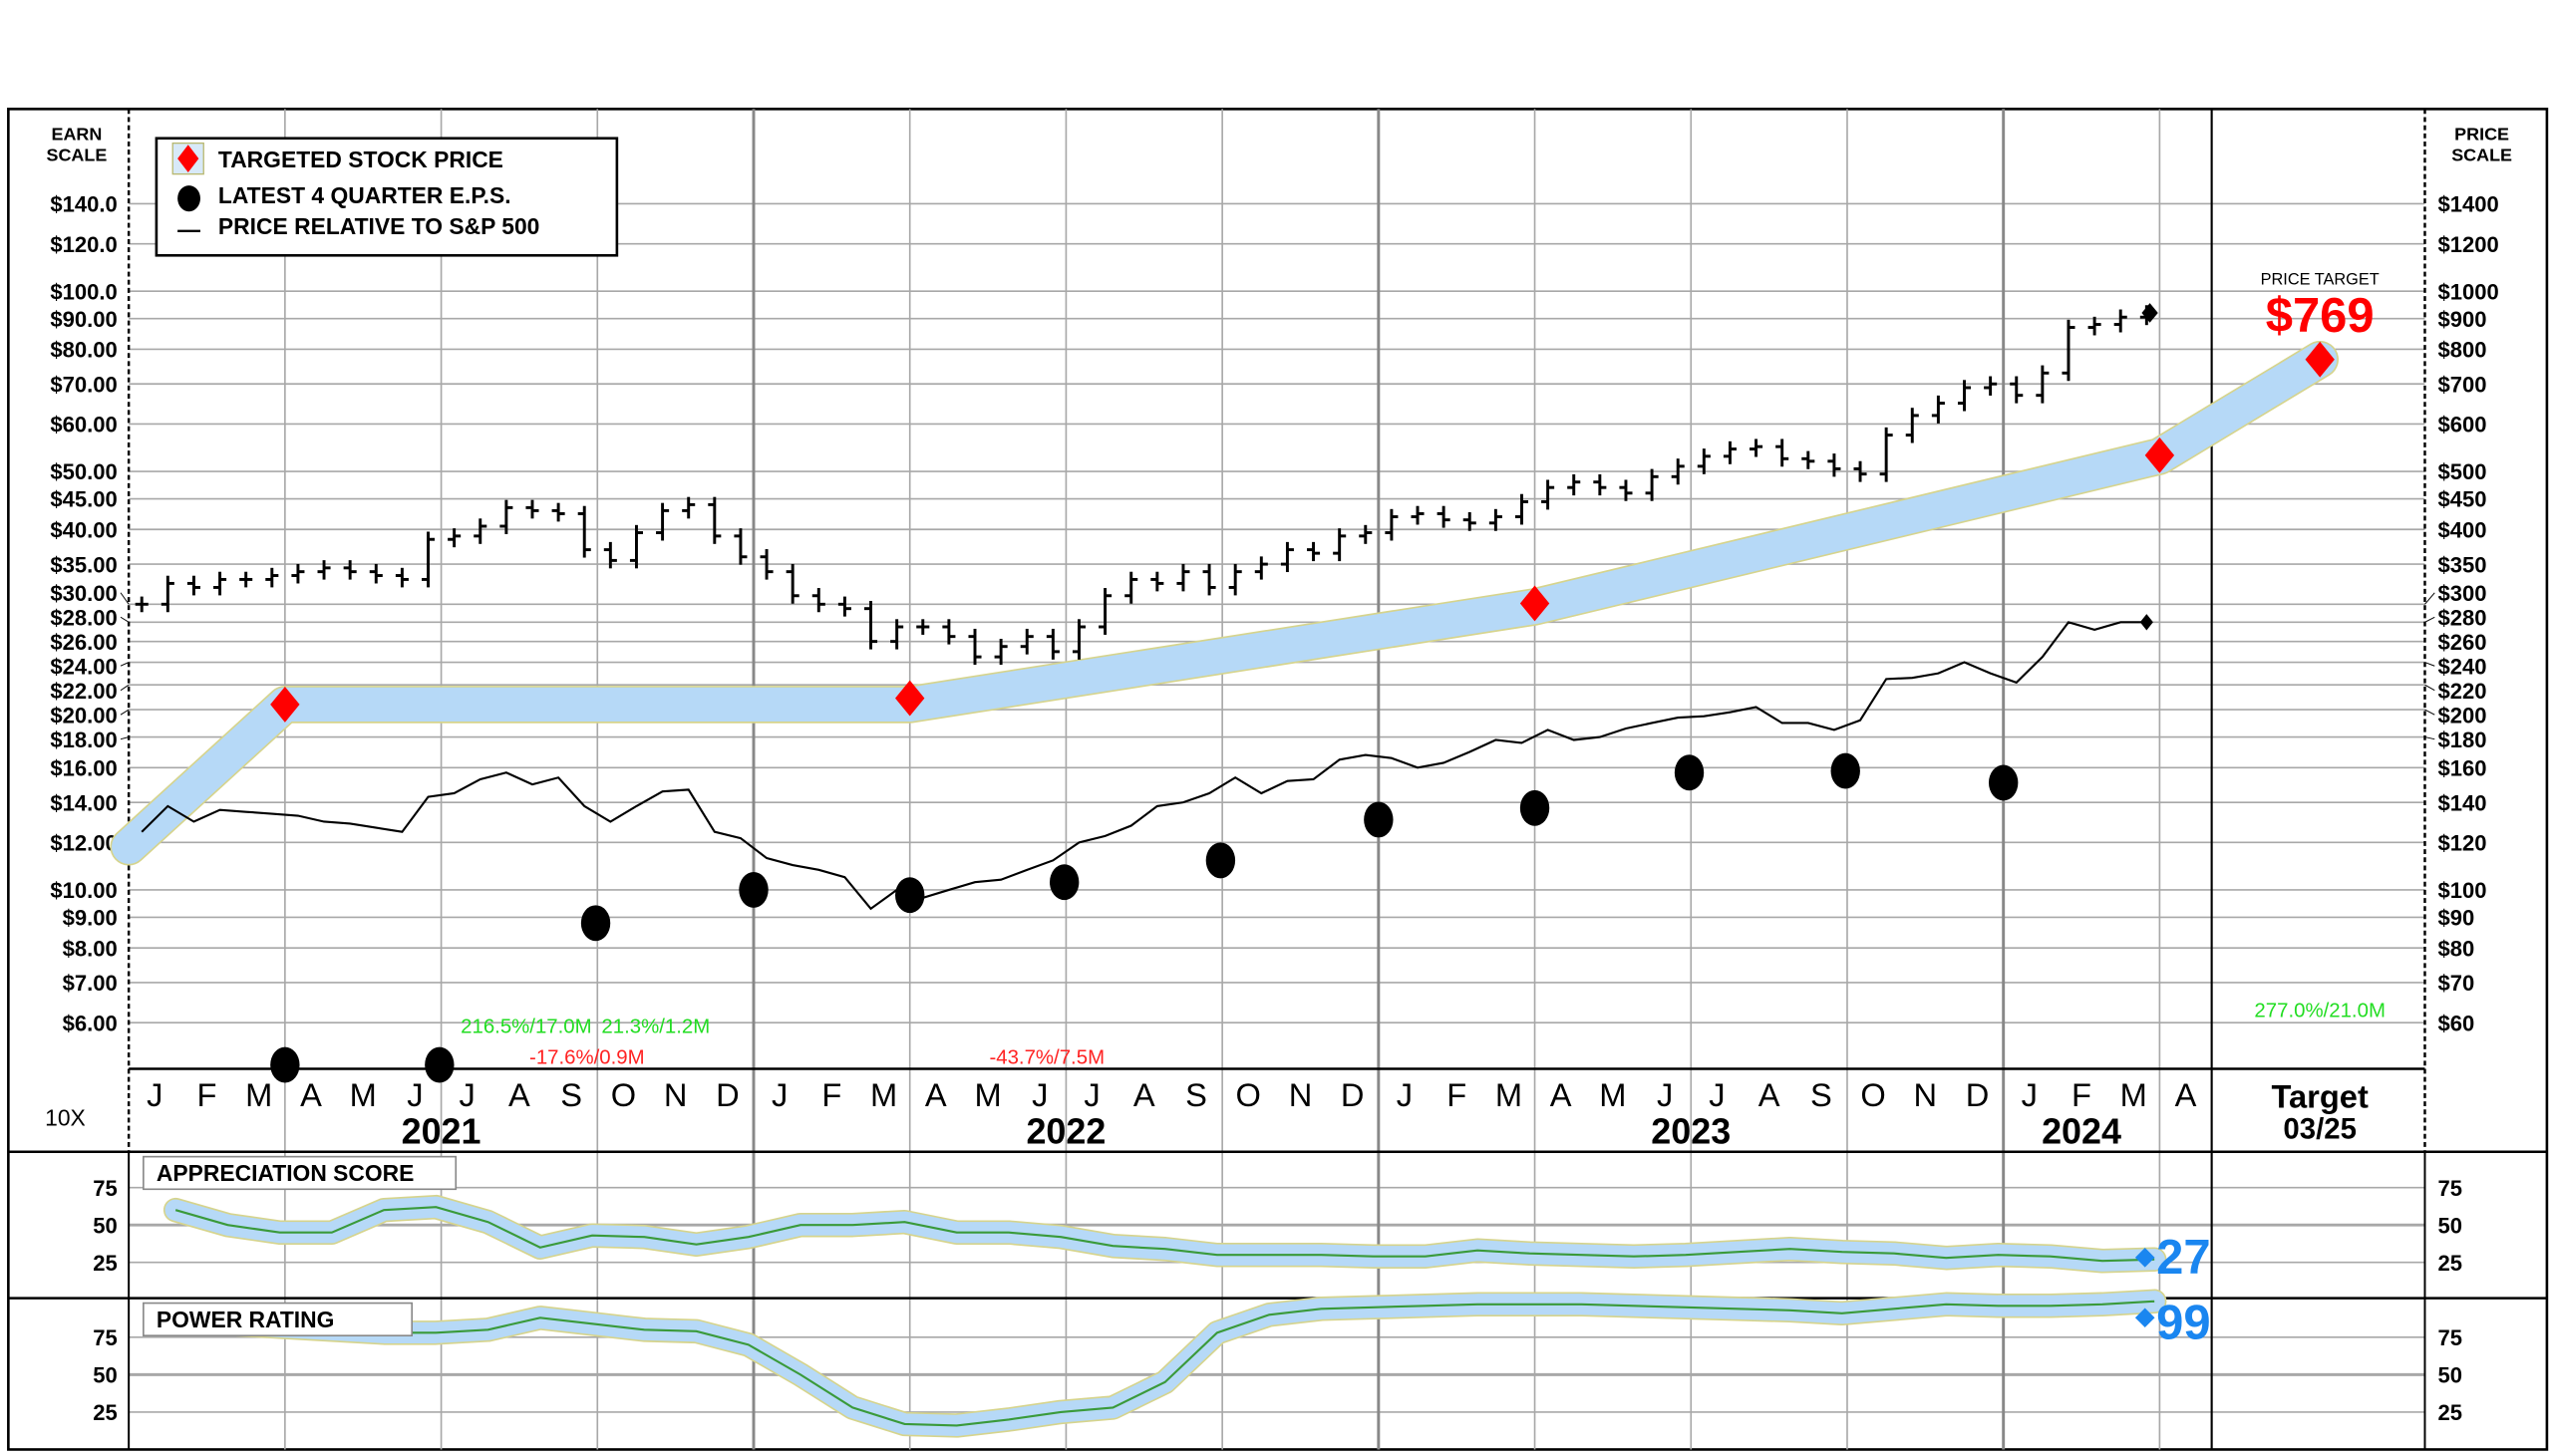  I want to click on earn-tick-label: $100.0, so click(83, 291).